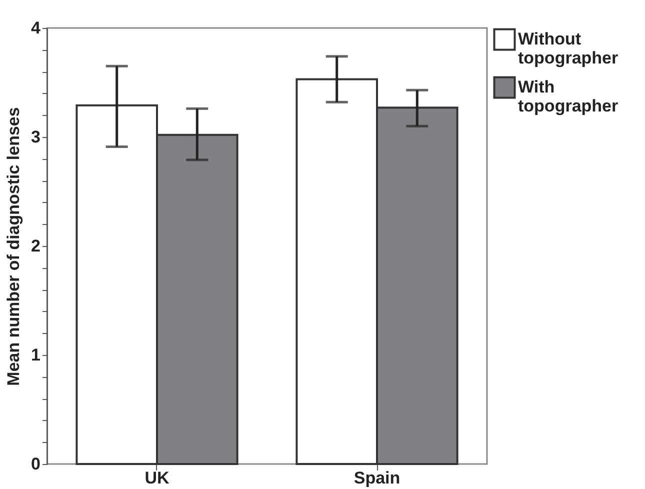 Image resolution: width=645 pixels, height=489 pixels. What do you see at coordinates (568, 97) in the screenshot?
I see `legend-label: With topographer` at bounding box center [568, 97].